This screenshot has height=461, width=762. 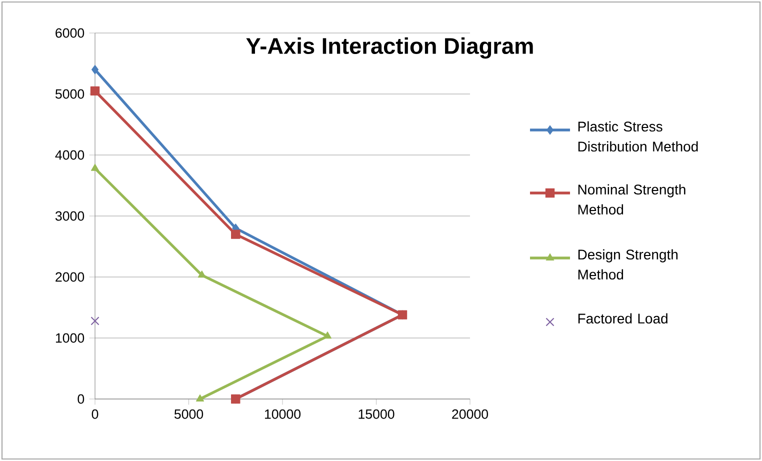 I want to click on legend-label: Plastic Stress Distribution Method, so click(x=638, y=136).